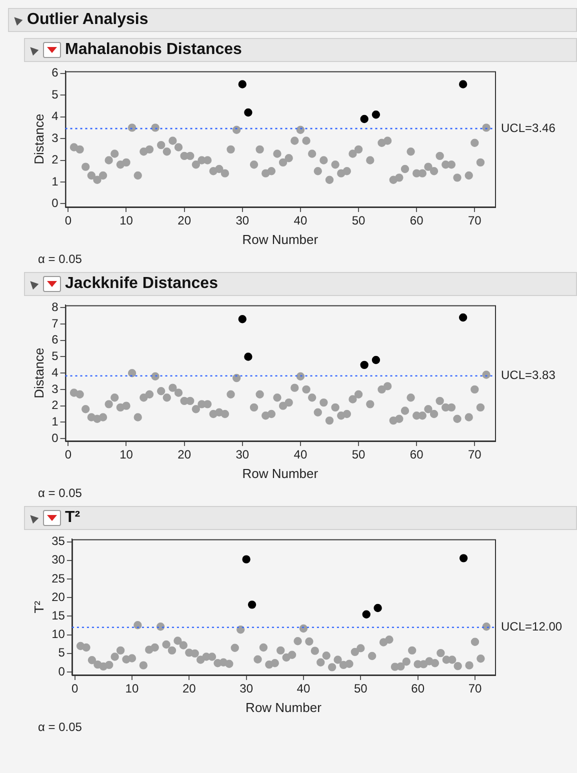 The image size is (577, 773). Describe the element at coordinates (59, 541) in the screenshot. I see `y-tick-label: 35` at that location.